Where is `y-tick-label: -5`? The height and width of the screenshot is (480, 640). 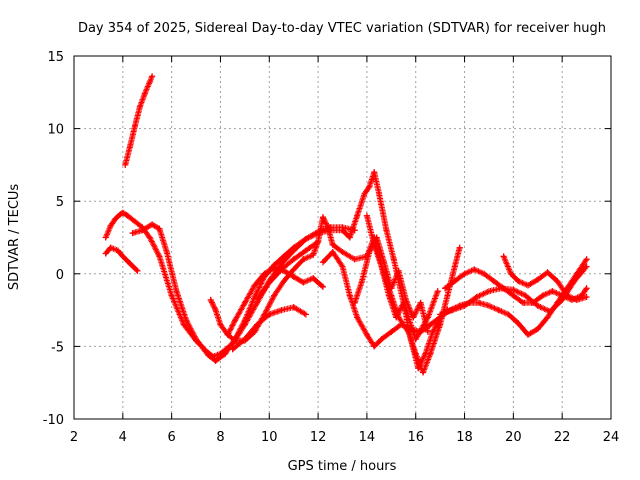
y-tick-label: -5 is located at coordinates (57, 347).